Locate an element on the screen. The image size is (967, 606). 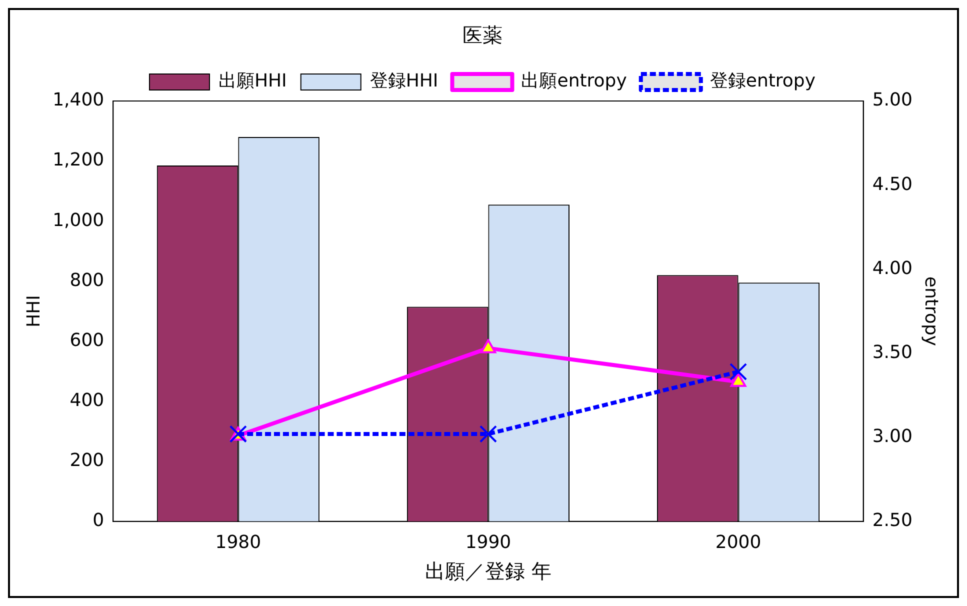
y2-tick-label: 2.50 is located at coordinates (892, 521).